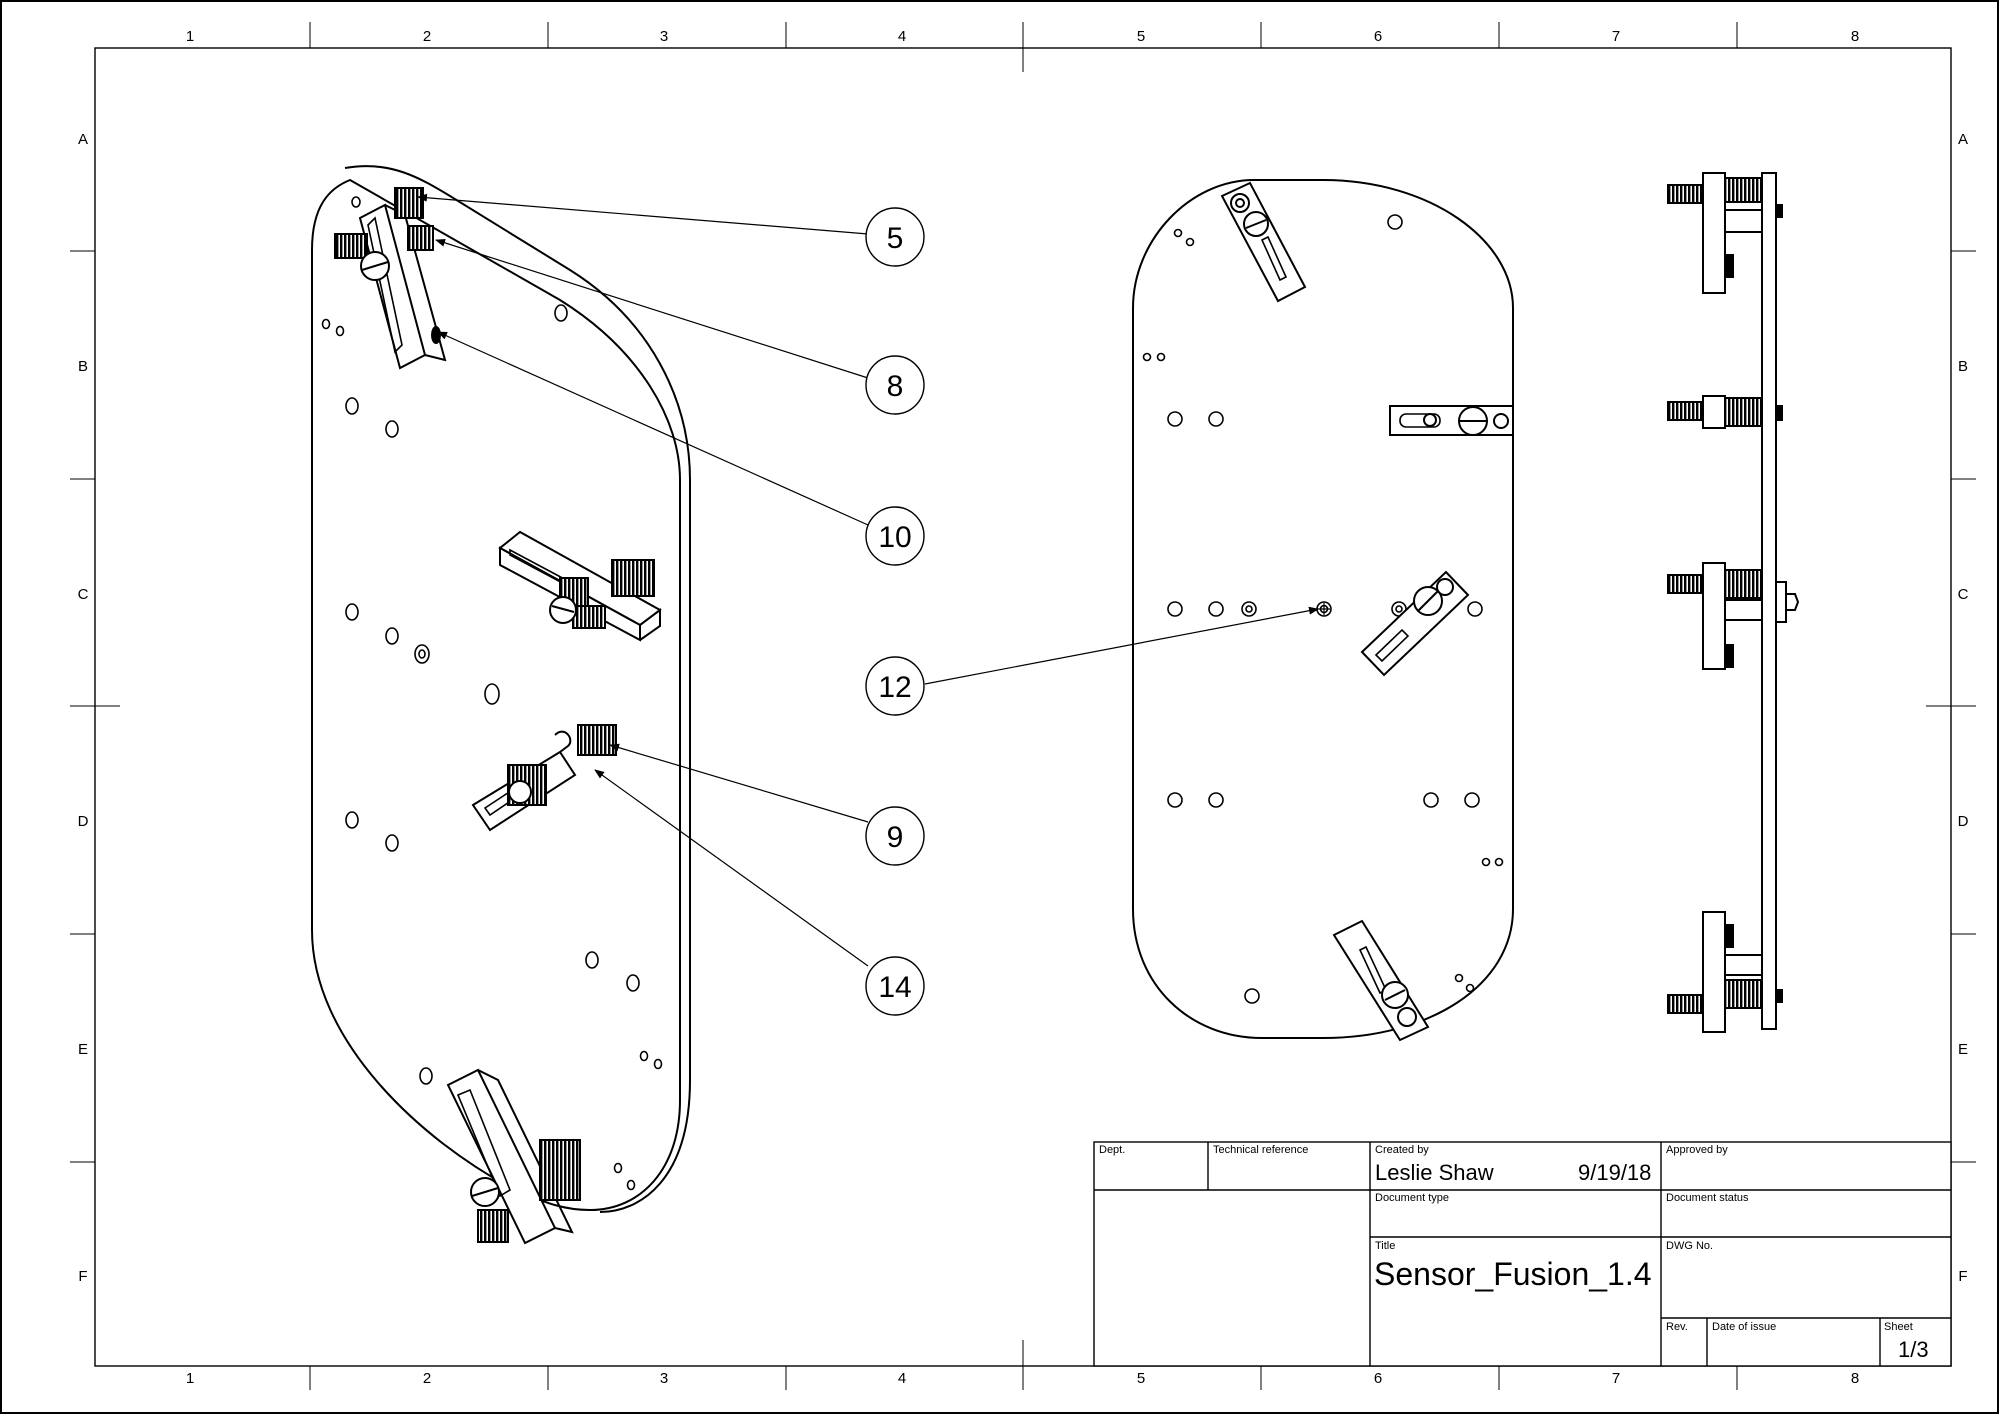 The height and width of the screenshot is (1414, 1999). I want to click on plate-holes, so click(492, 693).